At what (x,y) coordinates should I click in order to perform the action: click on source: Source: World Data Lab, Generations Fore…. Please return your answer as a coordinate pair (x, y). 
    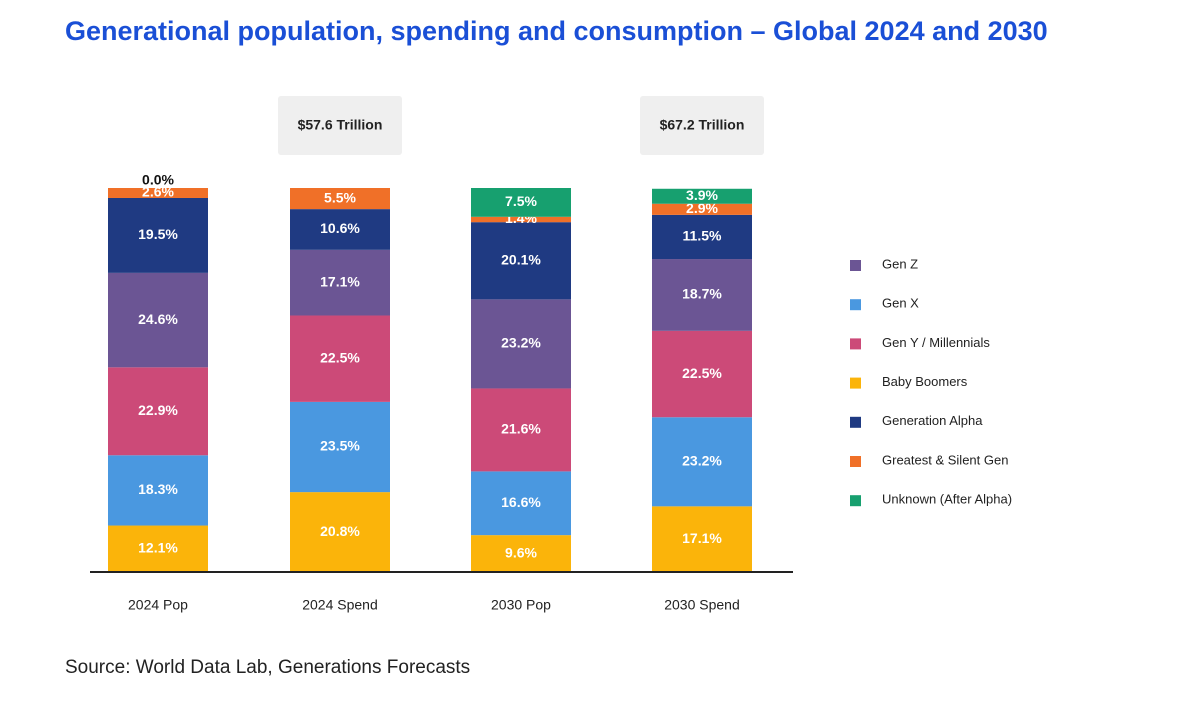
    Looking at the image, I should click on (267, 667).